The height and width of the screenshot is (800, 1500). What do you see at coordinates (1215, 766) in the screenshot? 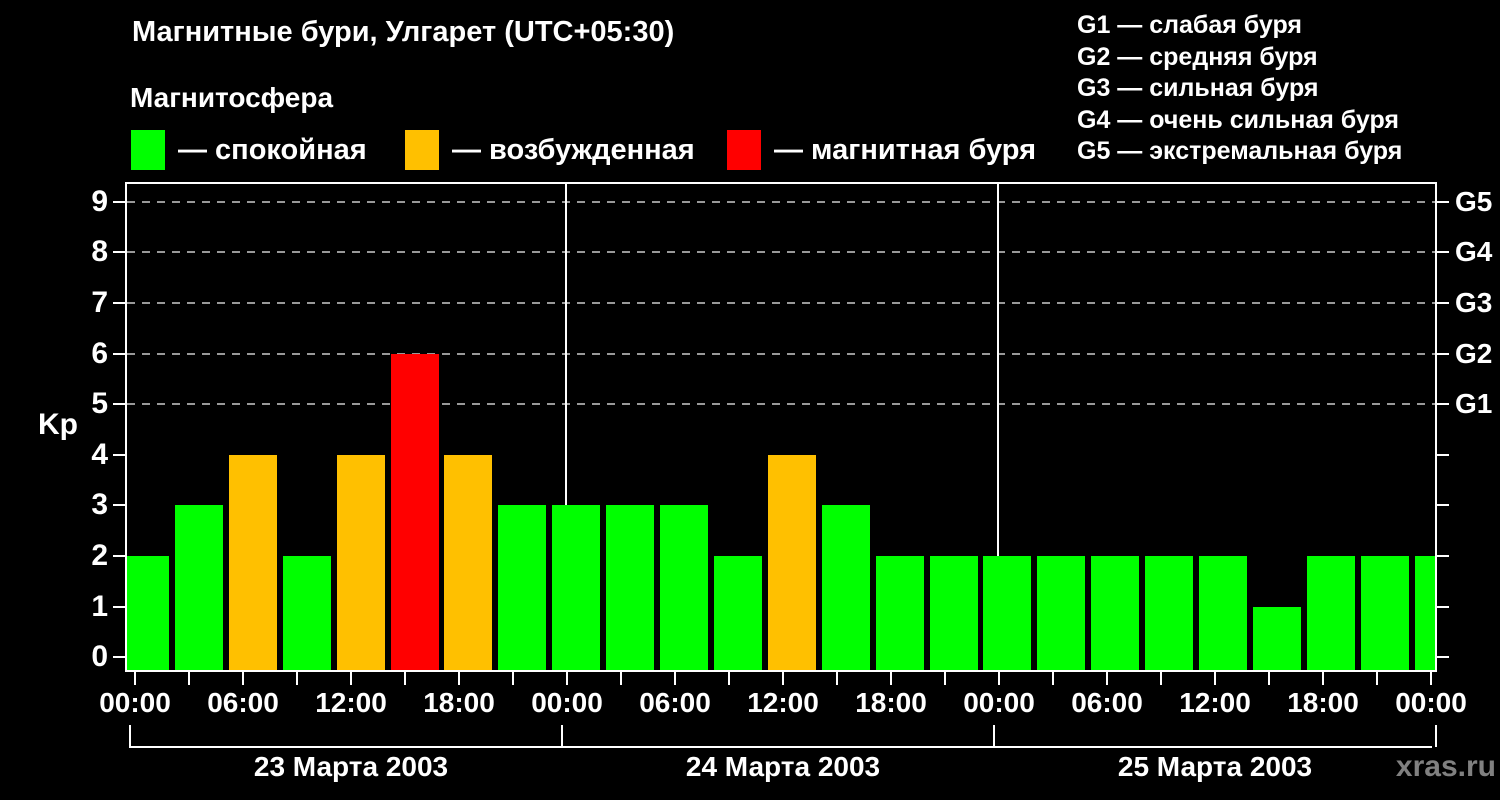
I see `date-label: 25 Марта 2003` at bounding box center [1215, 766].